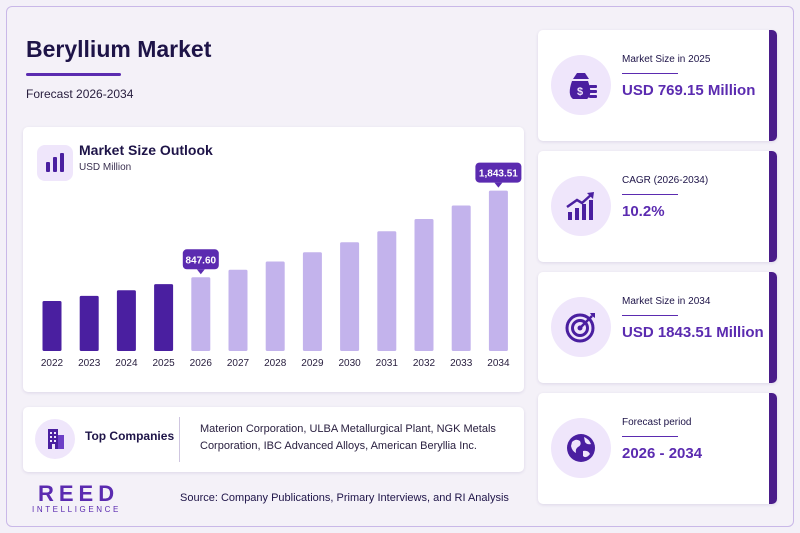 The width and height of the screenshot is (800, 533). I want to click on growth-chart-icon, so click(581, 206).